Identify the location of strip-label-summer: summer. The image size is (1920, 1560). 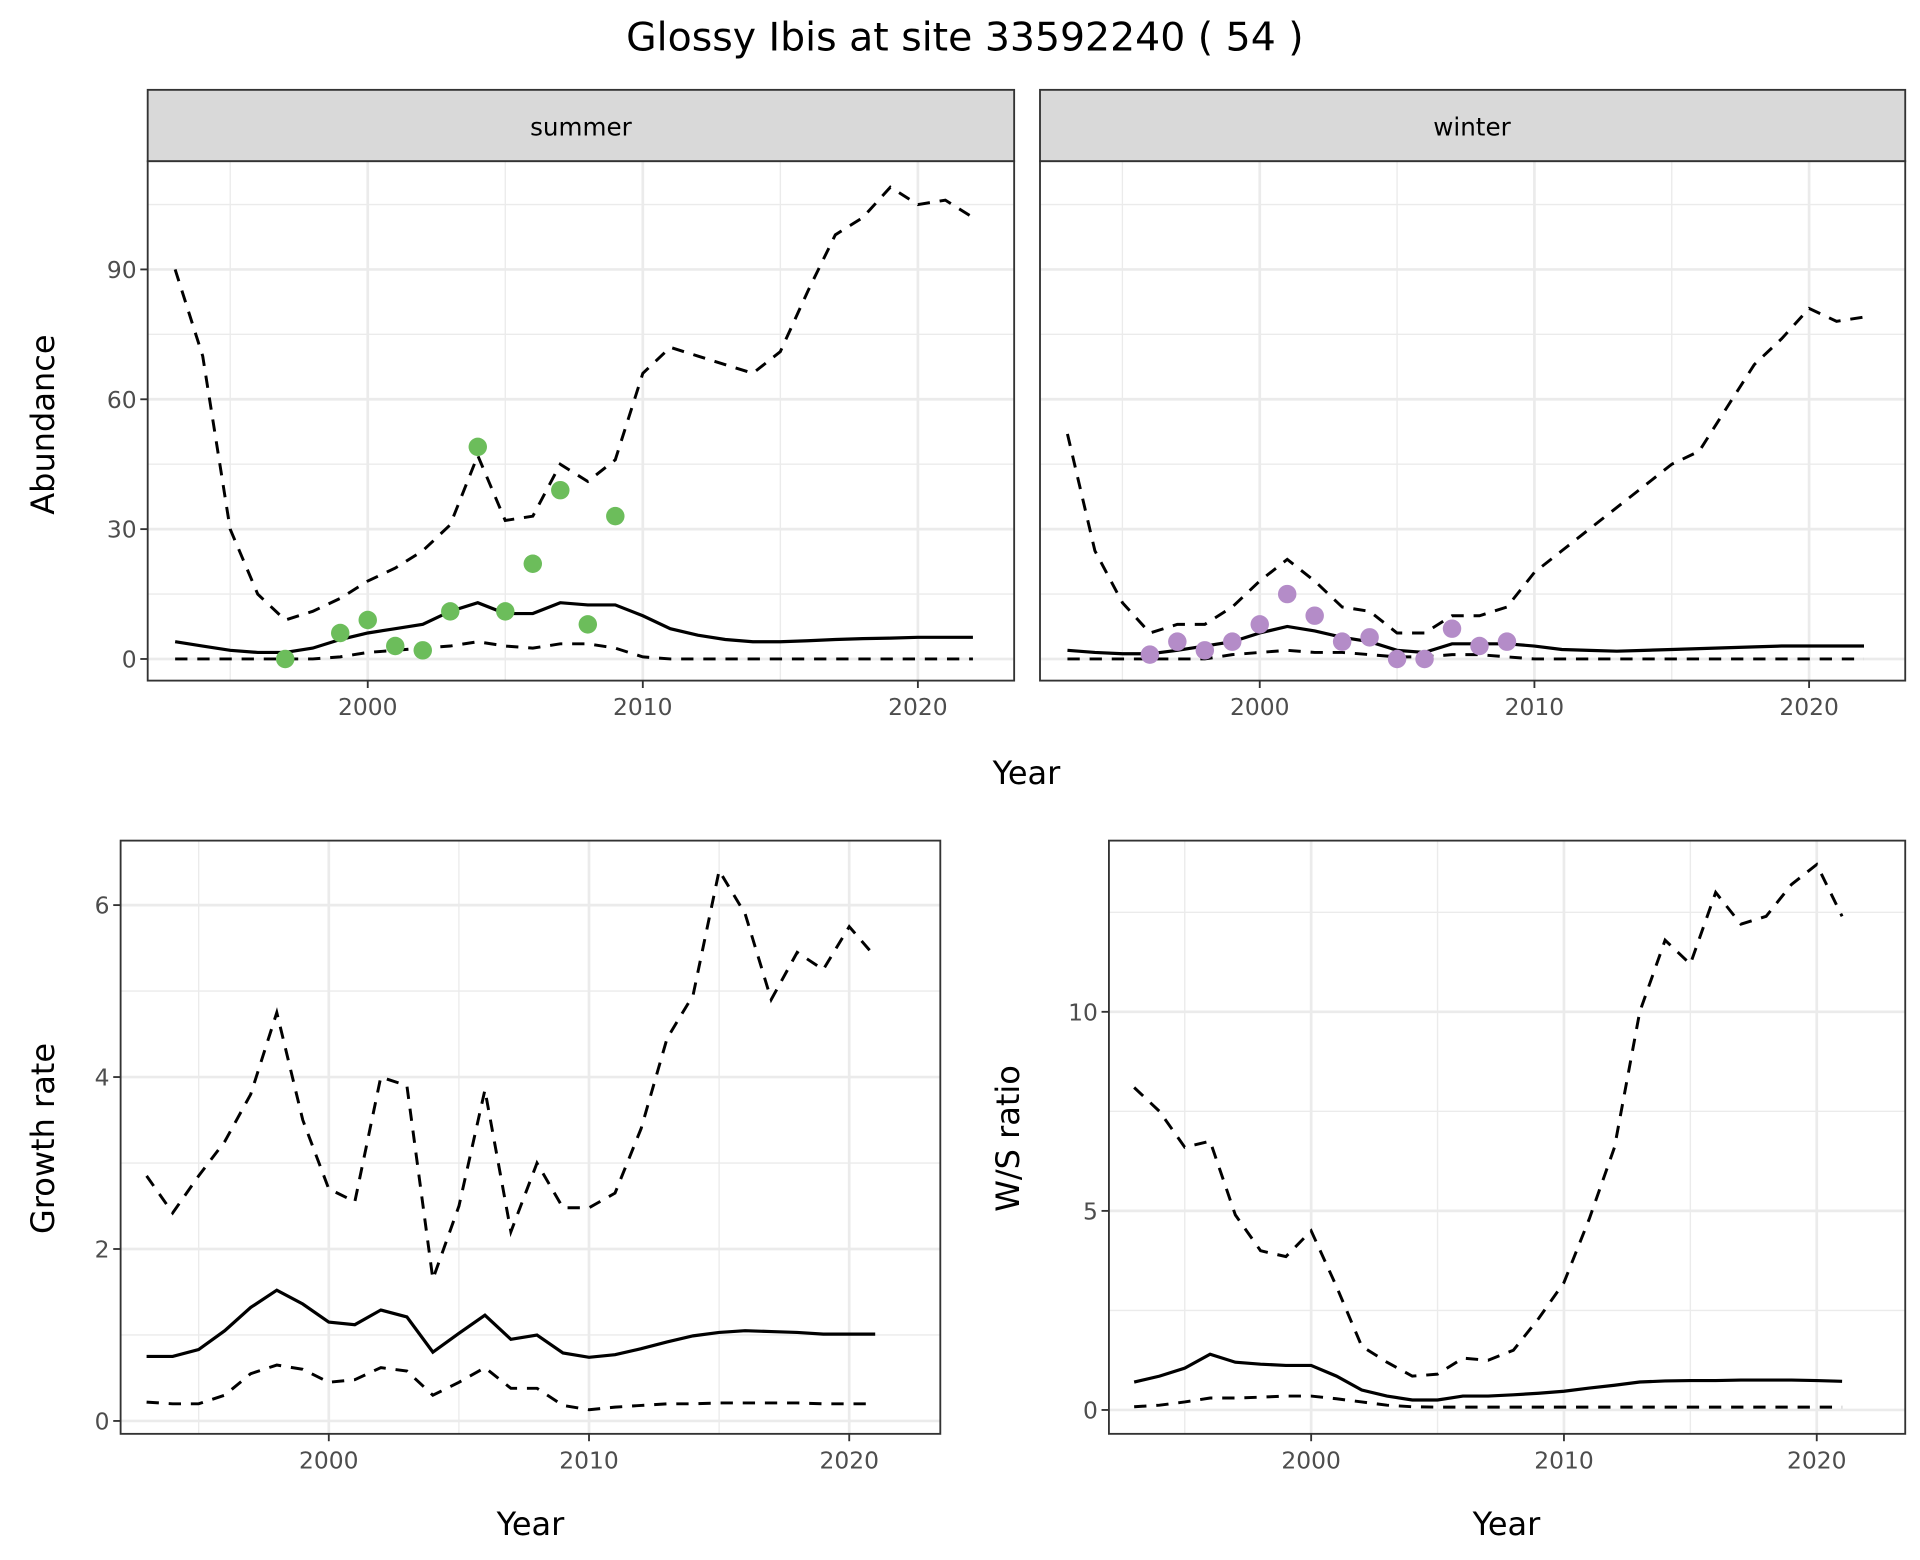
(581, 126).